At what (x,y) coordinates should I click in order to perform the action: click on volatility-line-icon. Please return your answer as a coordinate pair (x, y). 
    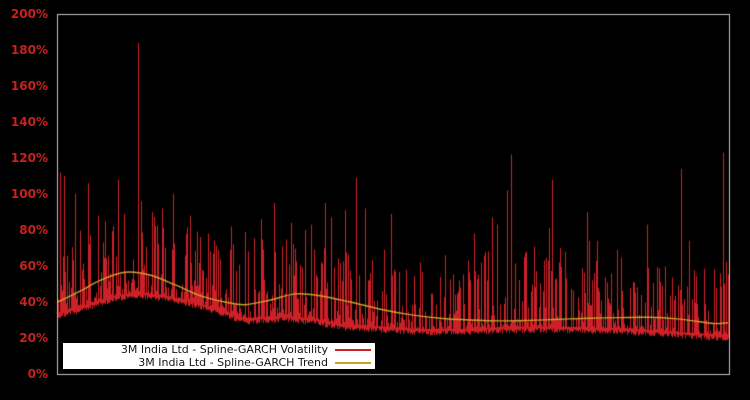
    Looking at the image, I should click on (353, 349).